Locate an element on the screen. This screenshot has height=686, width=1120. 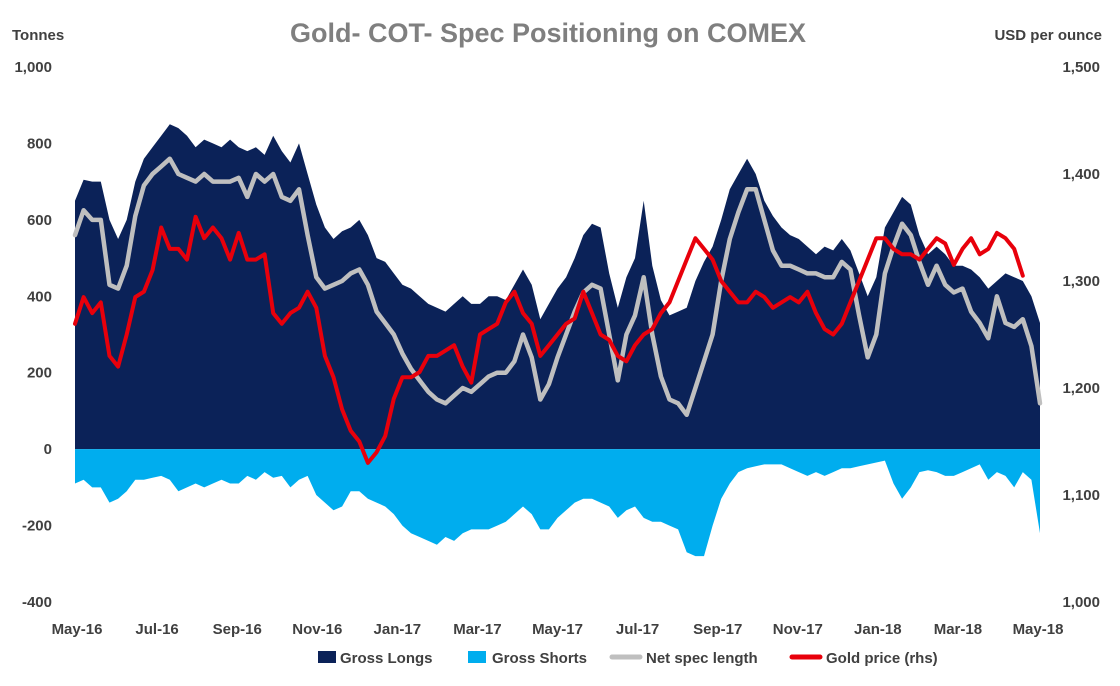
gross-shorts-area is located at coordinates (557, 503).